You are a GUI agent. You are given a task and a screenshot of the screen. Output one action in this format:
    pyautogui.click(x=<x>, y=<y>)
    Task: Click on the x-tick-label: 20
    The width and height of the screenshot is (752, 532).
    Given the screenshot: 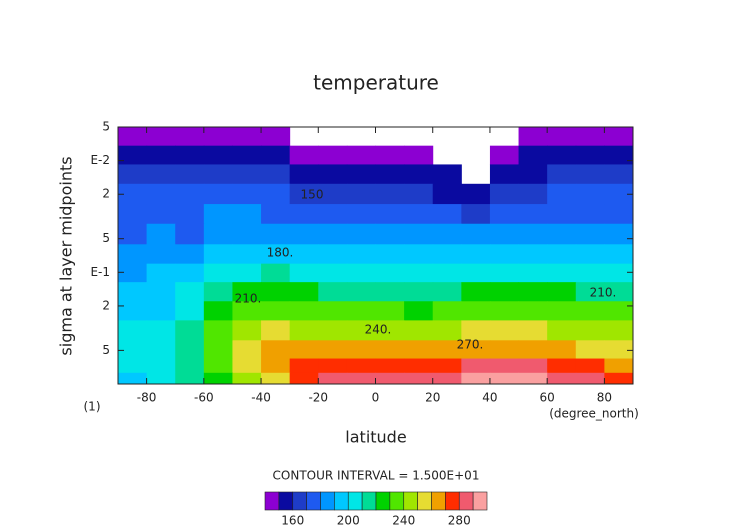 What is the action you would take?
    pyautogui.click(x=432, y=398)
    